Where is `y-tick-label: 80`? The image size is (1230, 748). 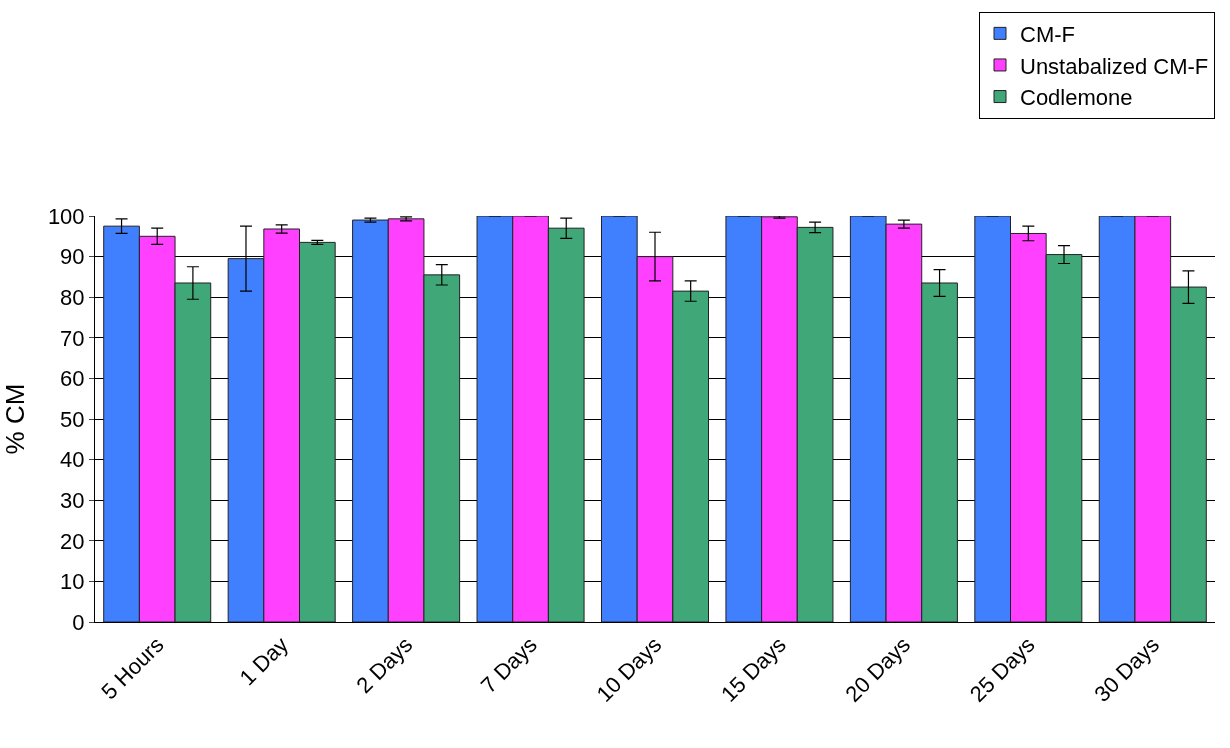
y-tick-label: 80 is located at coordinates (72, 297).